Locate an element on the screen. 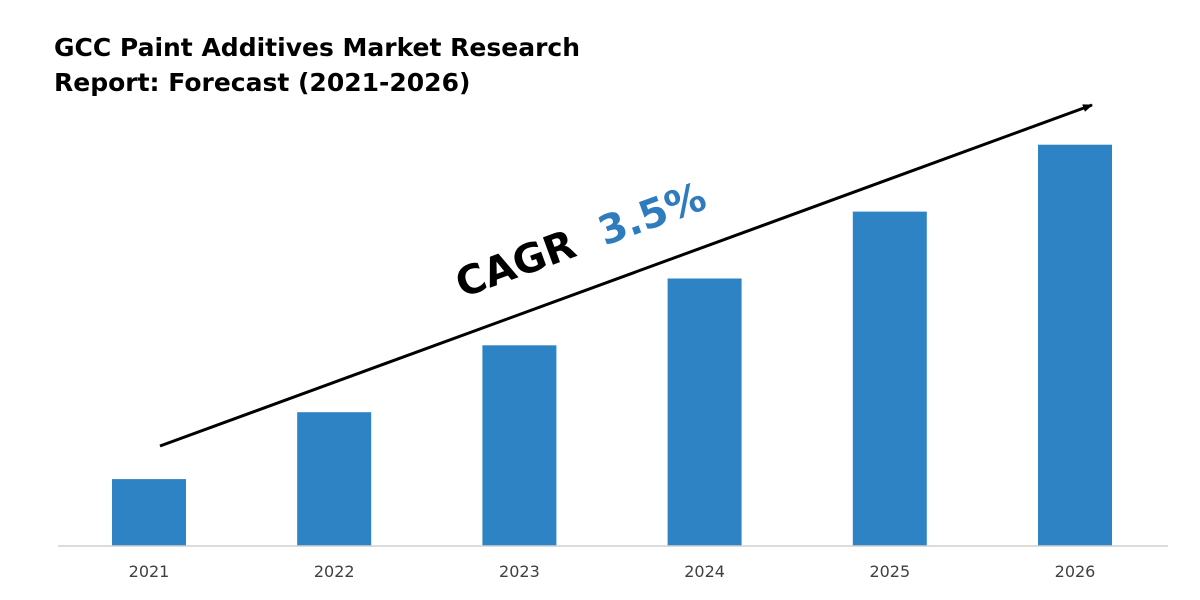 The width and height of the screenshot is (1200, 600). x-tick-label-2021: 2021 is located at coordinates (149, 571).